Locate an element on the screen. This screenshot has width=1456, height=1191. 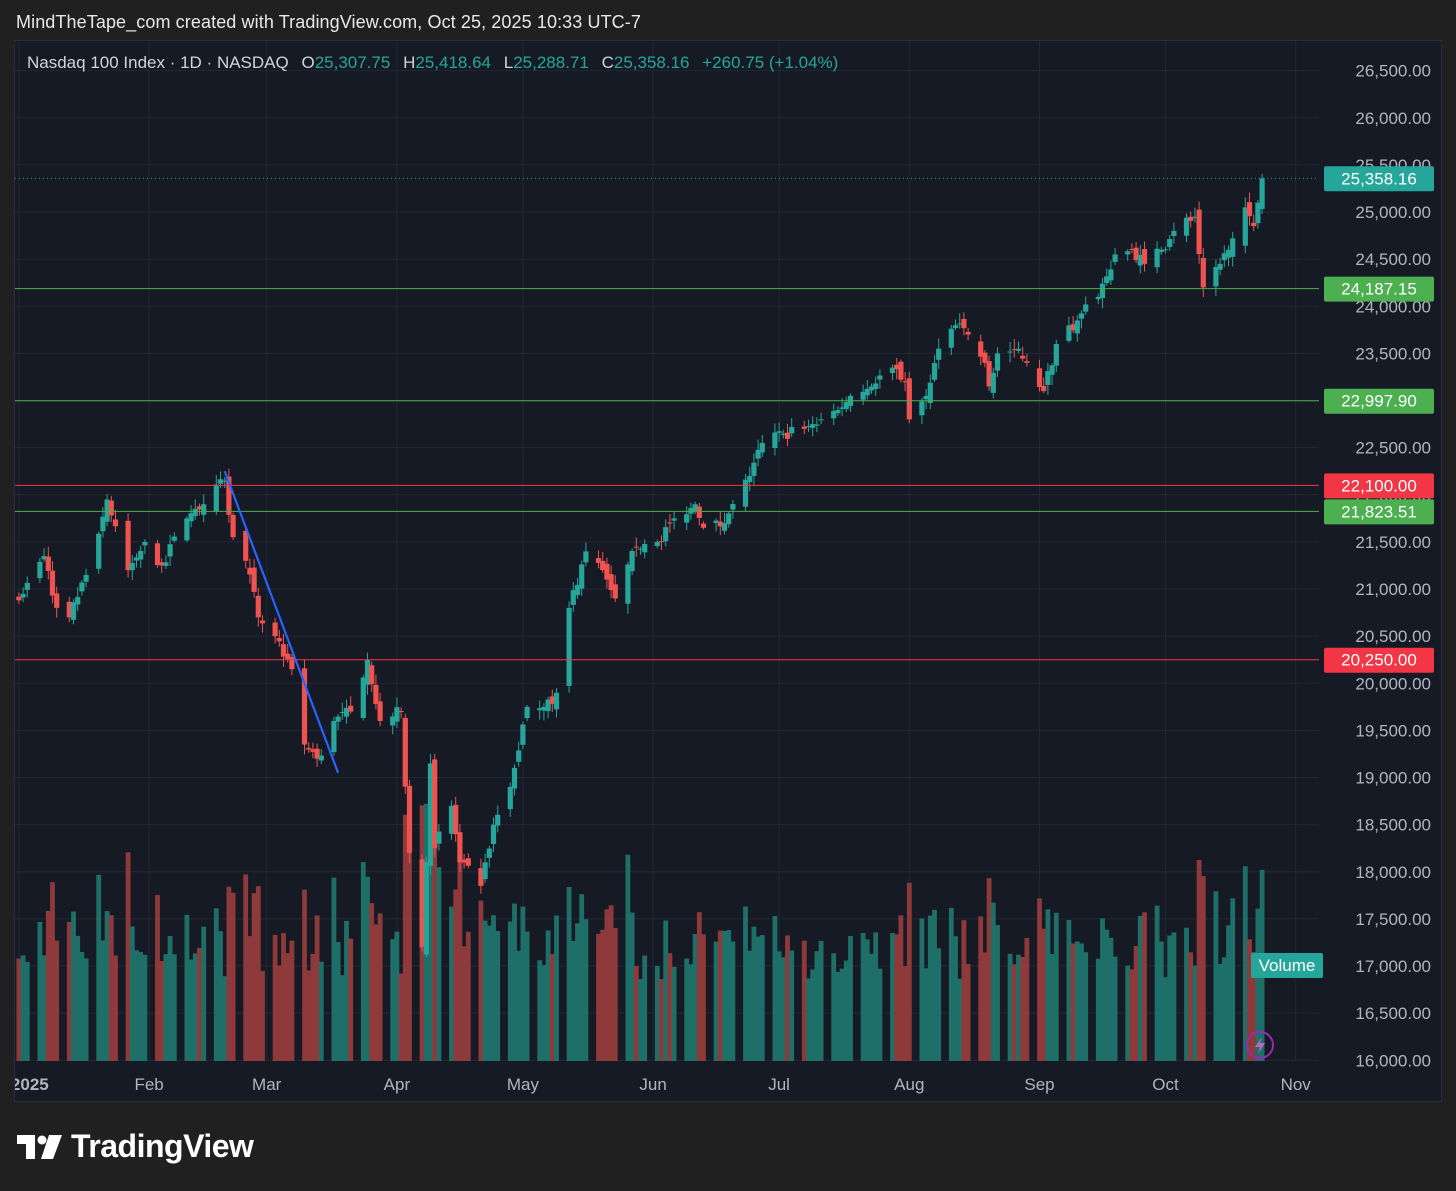
x-tick-label: Oct is located at coordinates (1165, 1084).